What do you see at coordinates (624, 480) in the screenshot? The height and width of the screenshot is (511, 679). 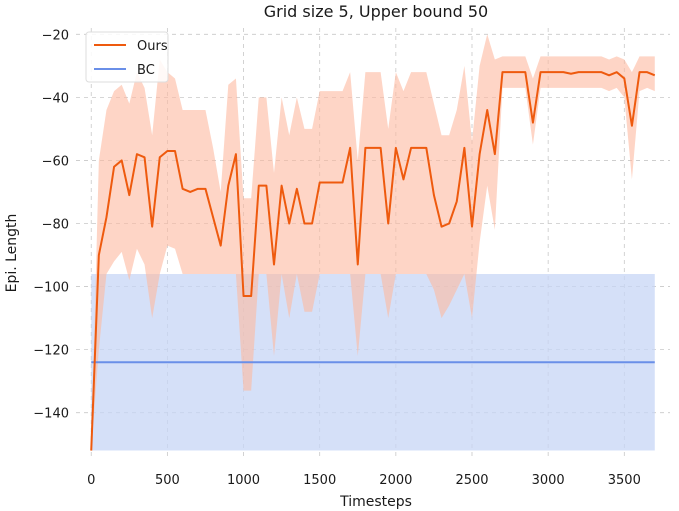 I see `x-tick-label: 3500` at bounding box center [624, 480].